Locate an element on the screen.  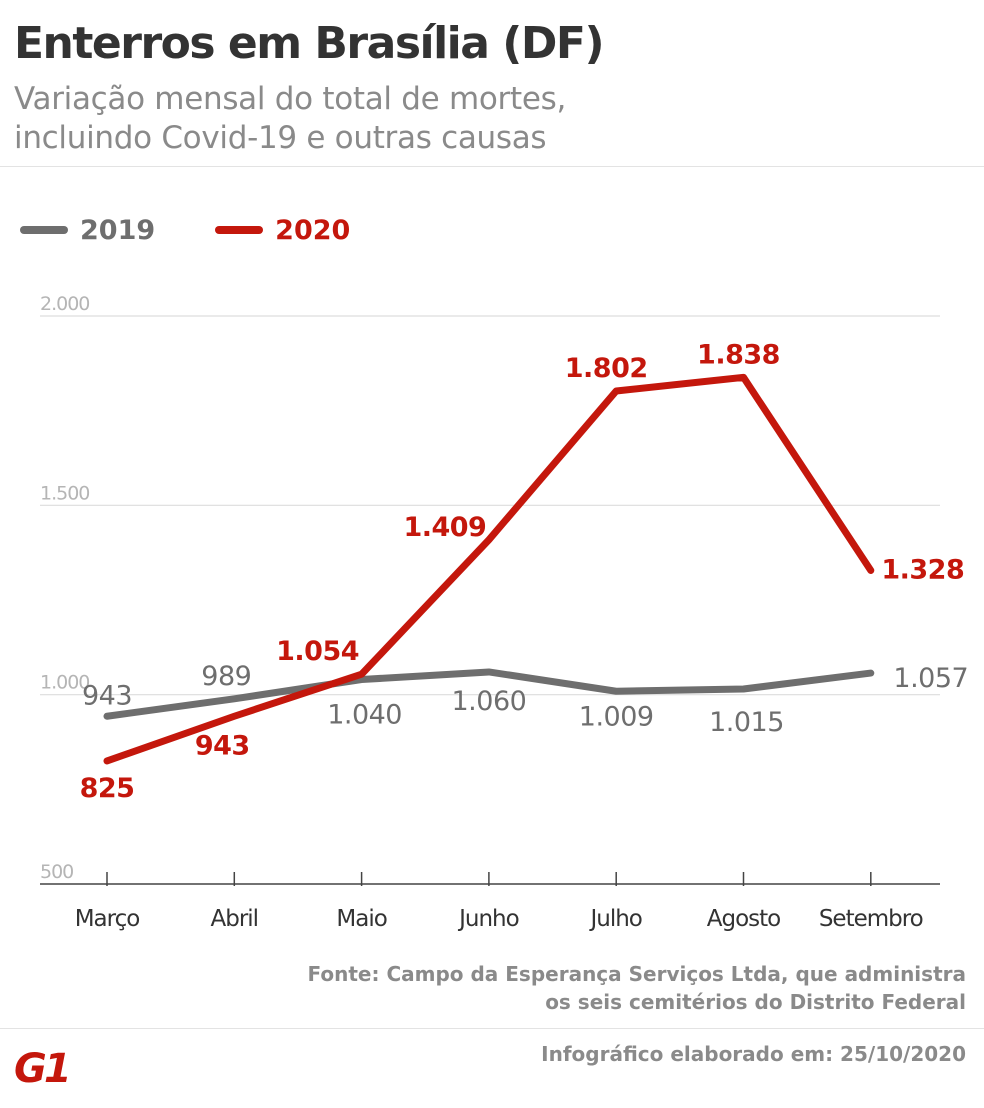
legend-swatch-2020 is located at coordinates (239, 230).